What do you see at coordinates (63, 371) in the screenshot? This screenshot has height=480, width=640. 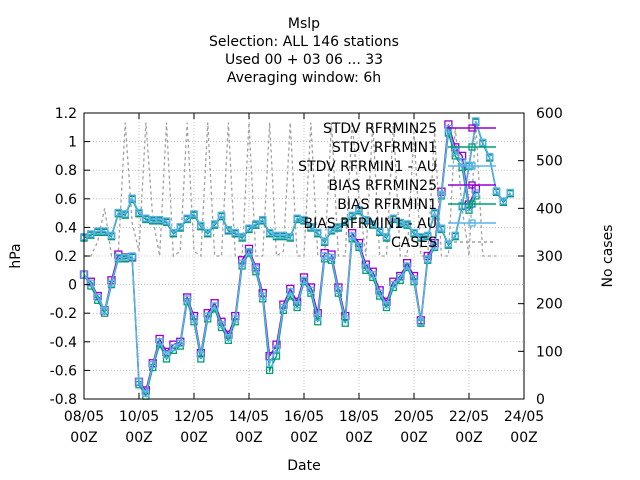 I see `y-tick-label: -0.6` at bounding box center [63, 371].